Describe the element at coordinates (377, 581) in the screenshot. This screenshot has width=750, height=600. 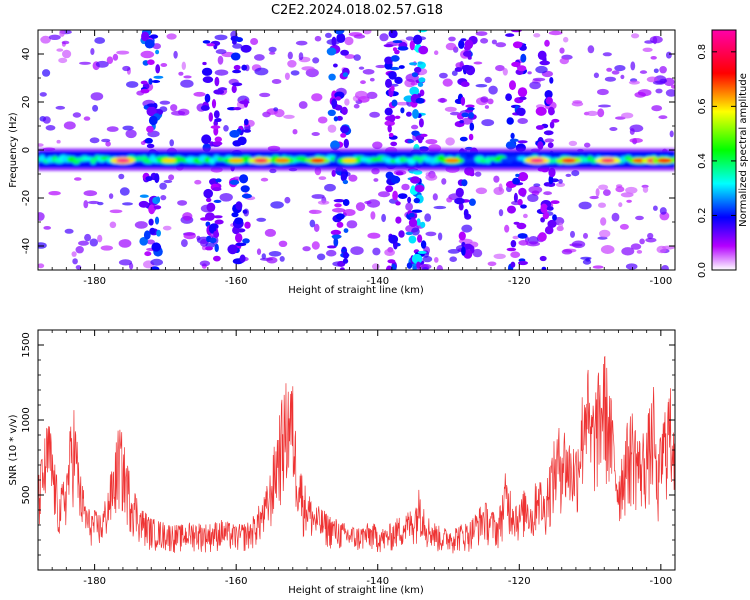
I see `snr-x-tick-label: -140` at that location.